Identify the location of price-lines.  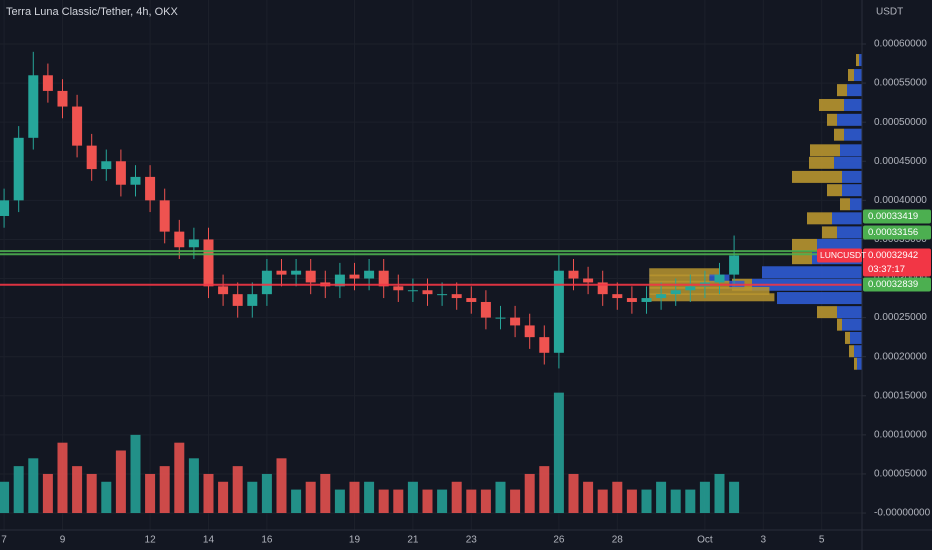
(431, 268).